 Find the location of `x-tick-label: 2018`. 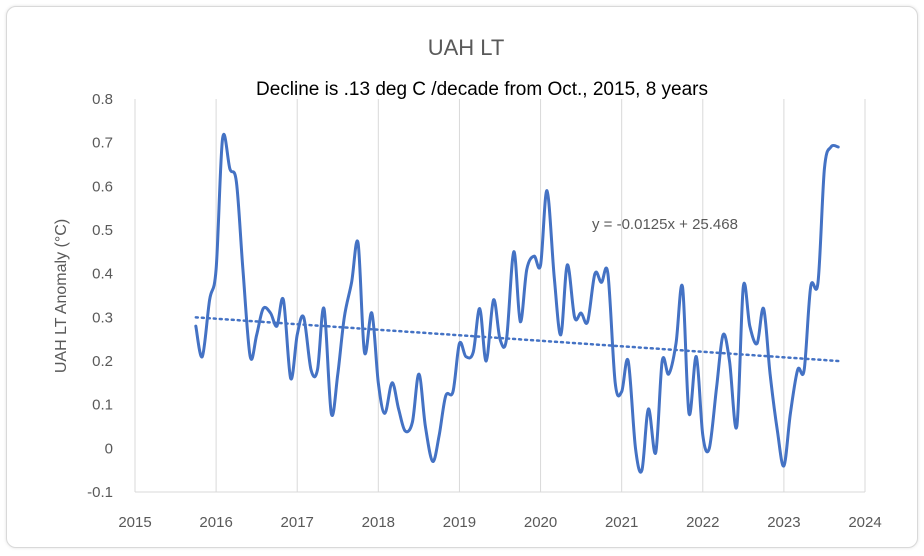

x-tick-label: 2018 is located at coordinates (378, 522).